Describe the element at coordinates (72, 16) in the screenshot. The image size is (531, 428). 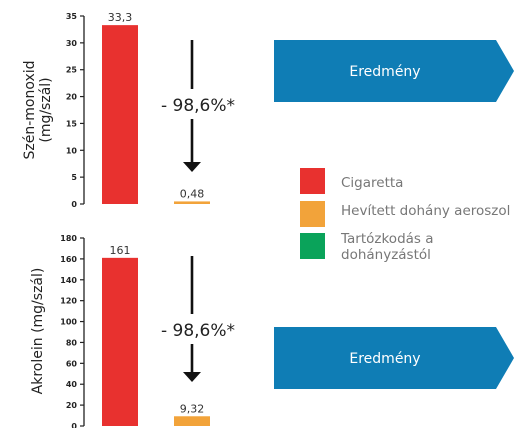
I see `y-tick-label: 35` at that location.